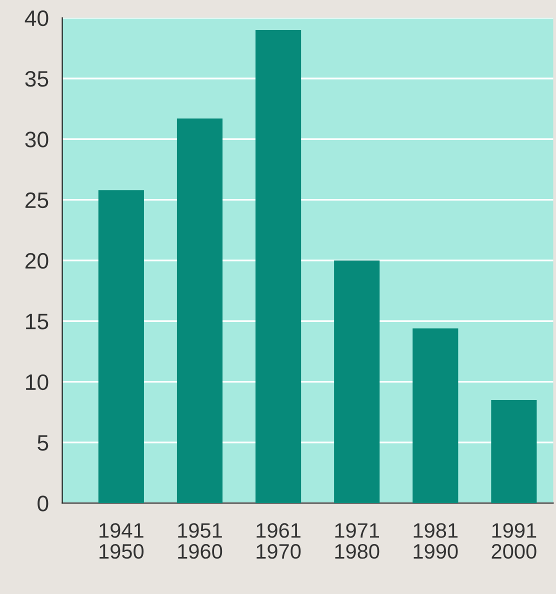 This screenshot has height=594, width=556. What do you see at coordinates (36, 18) in the screenshot?
I see `y-tick-label: 40` at bounding box center [36, 18].